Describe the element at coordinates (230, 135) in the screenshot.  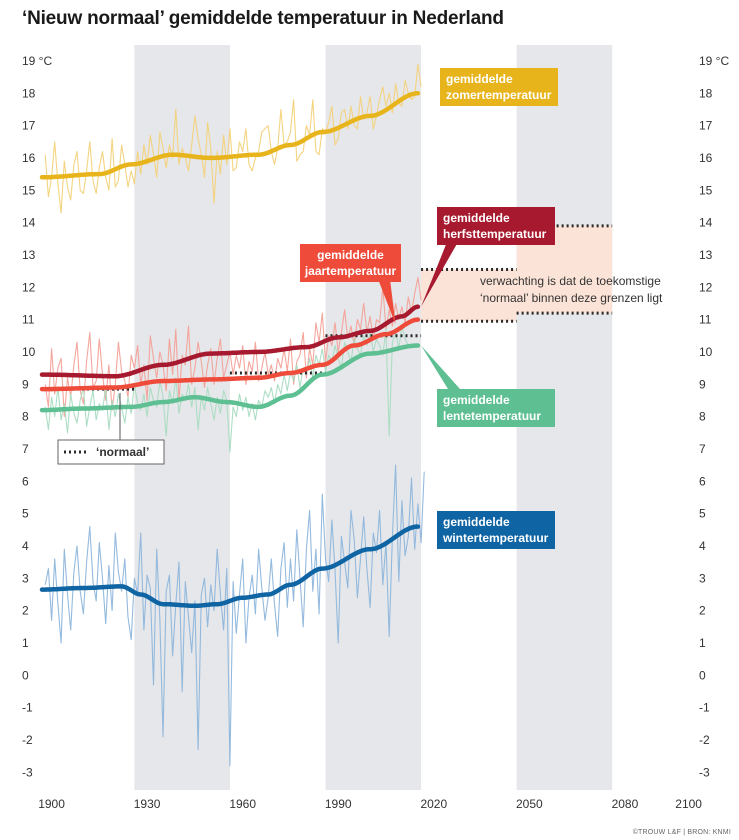
I see `trend-line-zomertemperatuur` at that location.